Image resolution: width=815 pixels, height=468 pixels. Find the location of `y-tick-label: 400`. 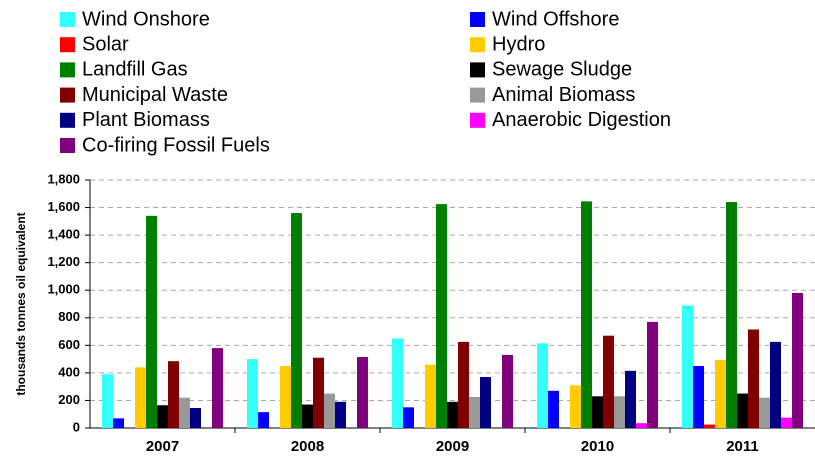

y-tick-label: 400 is located at coordinates (69, 371).